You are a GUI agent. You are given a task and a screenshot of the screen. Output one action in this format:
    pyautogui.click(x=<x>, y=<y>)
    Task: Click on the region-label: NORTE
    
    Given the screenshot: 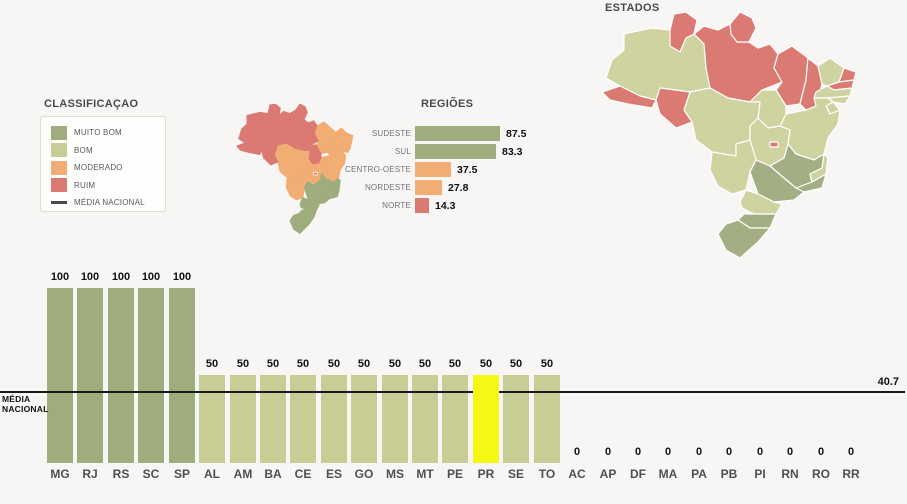 What is the action you would take?
    pyautogui.click(x=396, y=205)
    